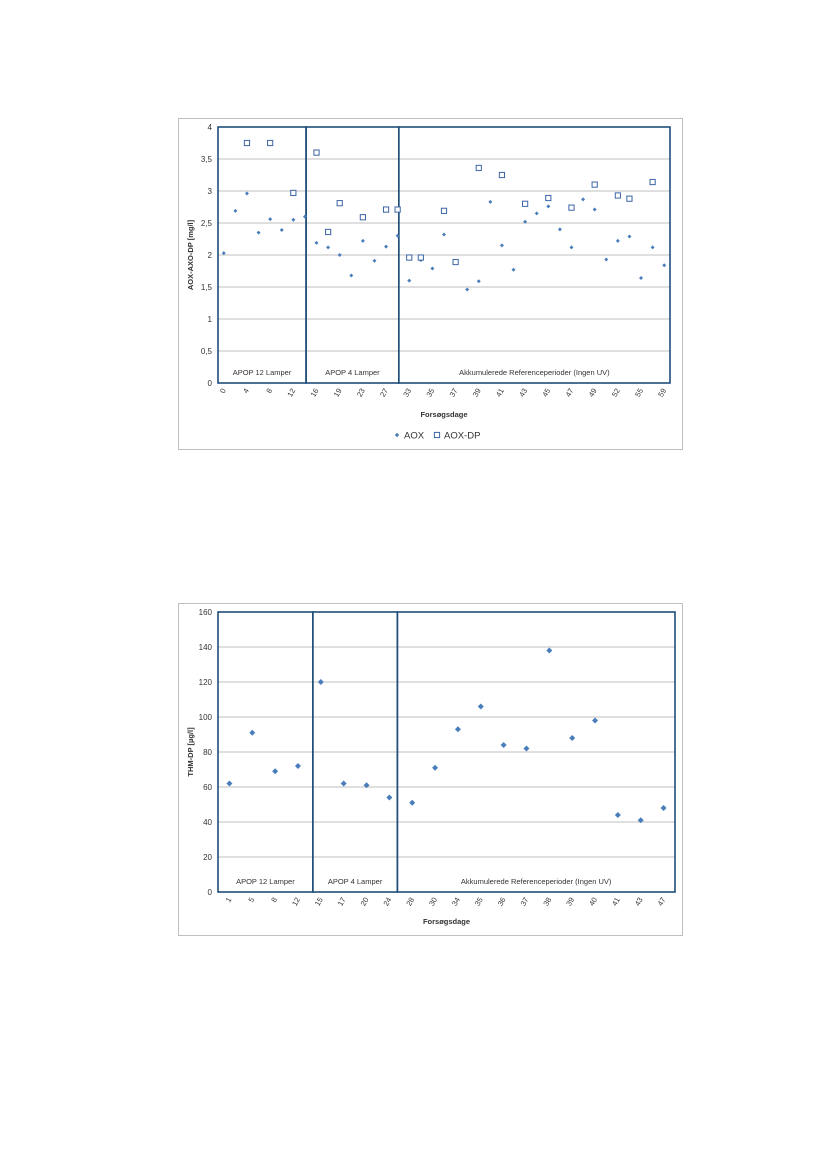  I want to click on y-tick-label: 2, so click(210, 255).